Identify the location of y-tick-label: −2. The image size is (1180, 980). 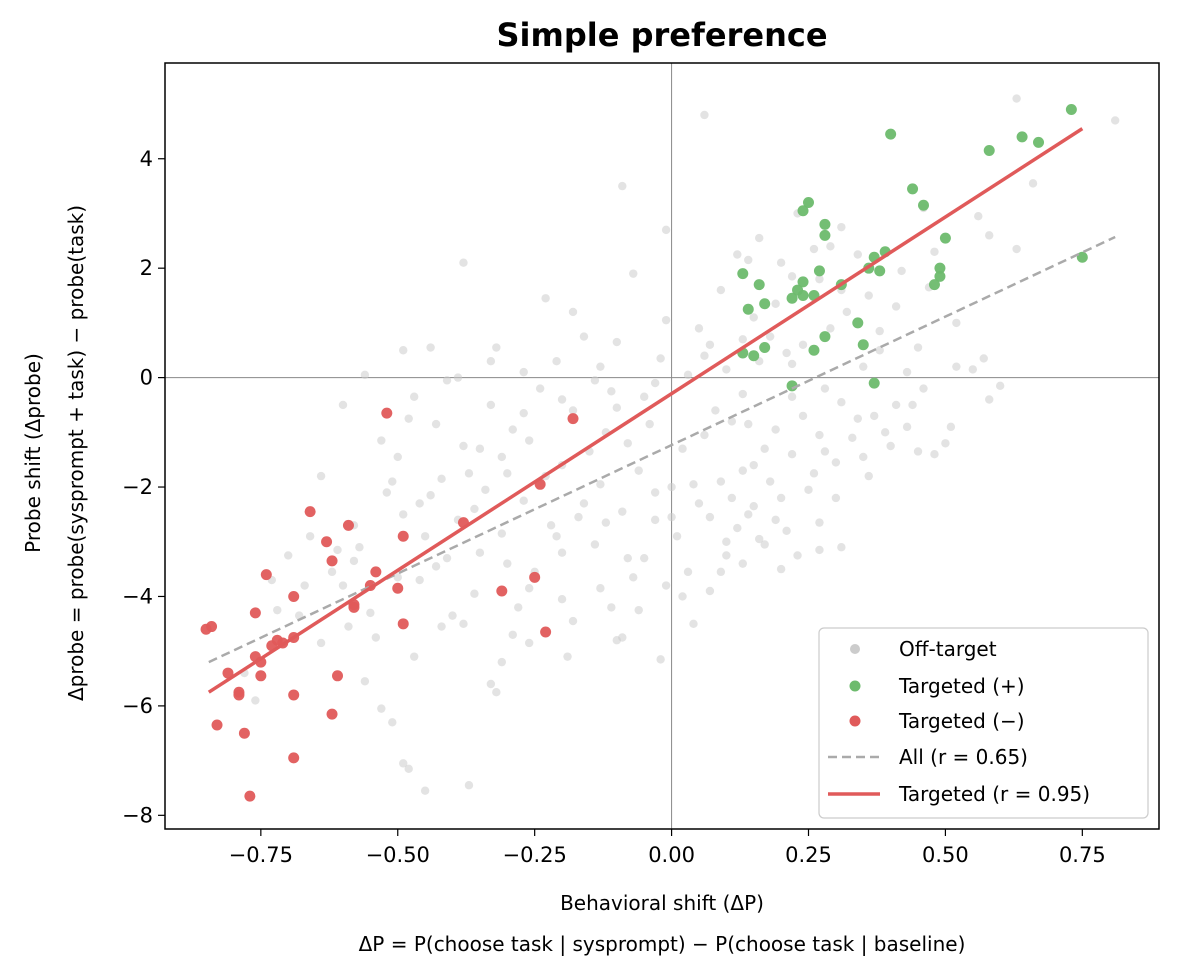
(137, 487).